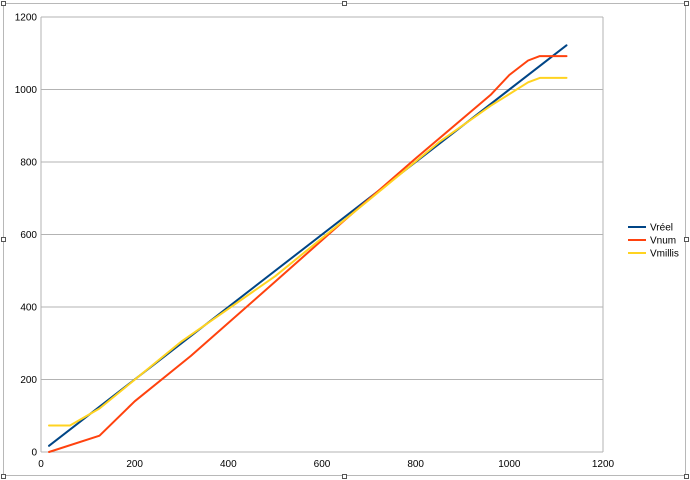 This screenshot has height=480, width=690. Describe the element at coordinates (28, 163) in the screenshot. I see `y-tick-label-4: 800` at that location.